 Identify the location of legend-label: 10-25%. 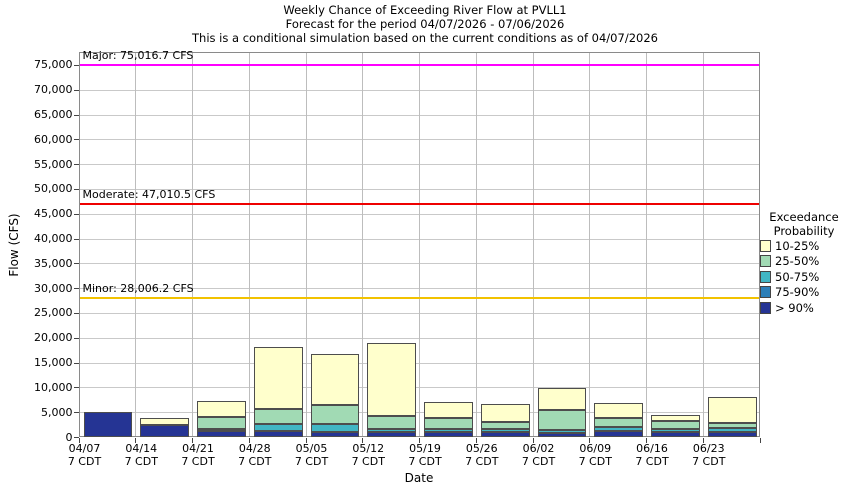
(797, 245).